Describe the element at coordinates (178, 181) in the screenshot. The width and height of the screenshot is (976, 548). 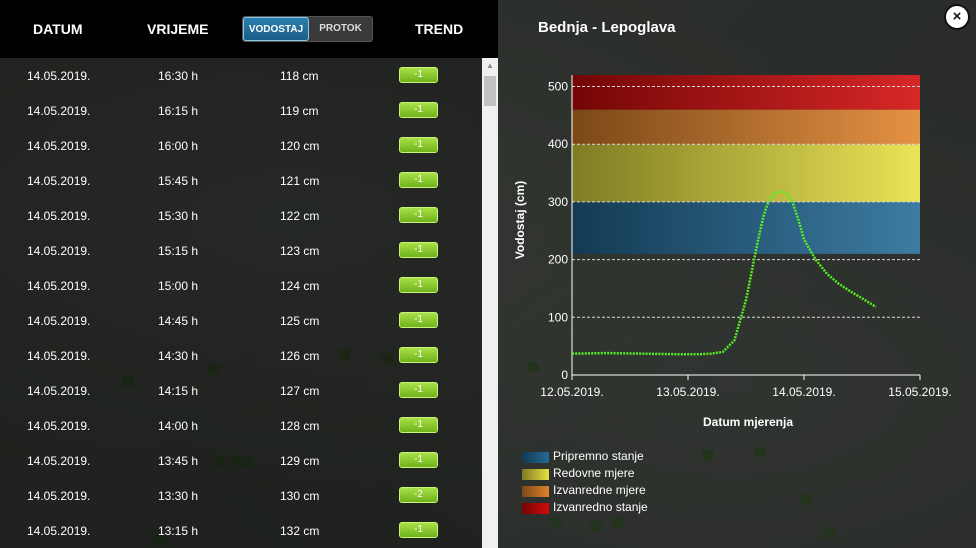
I see `row-time: 15:45 h` at that location.